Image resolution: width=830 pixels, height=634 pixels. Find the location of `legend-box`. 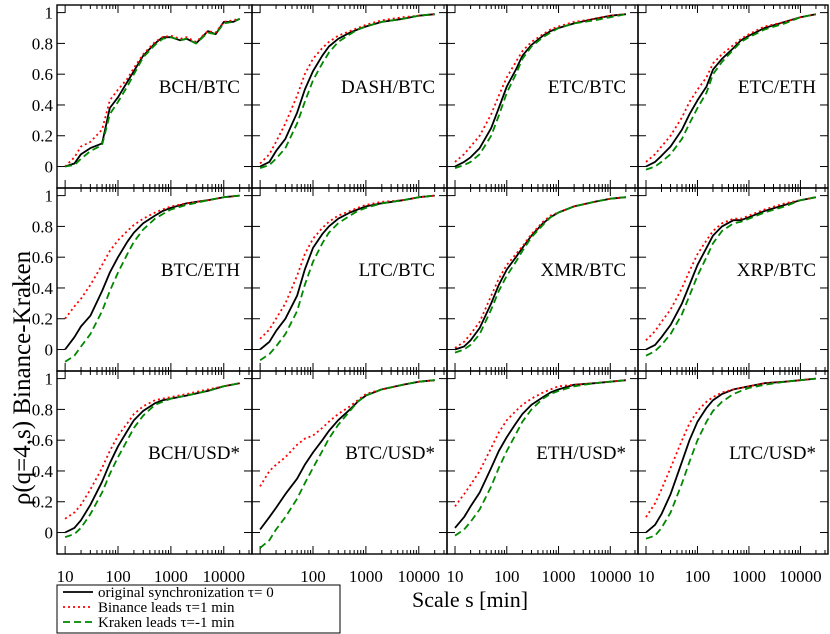

legend-box is located at coordinates (198, 609).